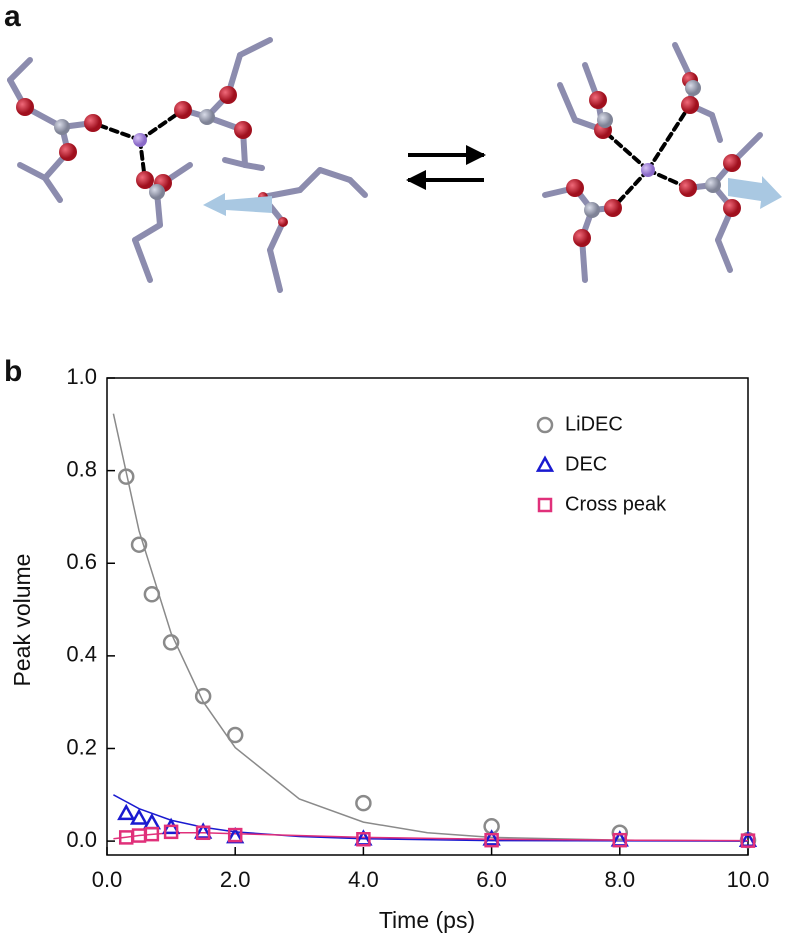 This screenshot has height=943, width=788. Describe the element at coordinates (586, 464) in the screenshot. I see `legend-label: DEC` at that location.